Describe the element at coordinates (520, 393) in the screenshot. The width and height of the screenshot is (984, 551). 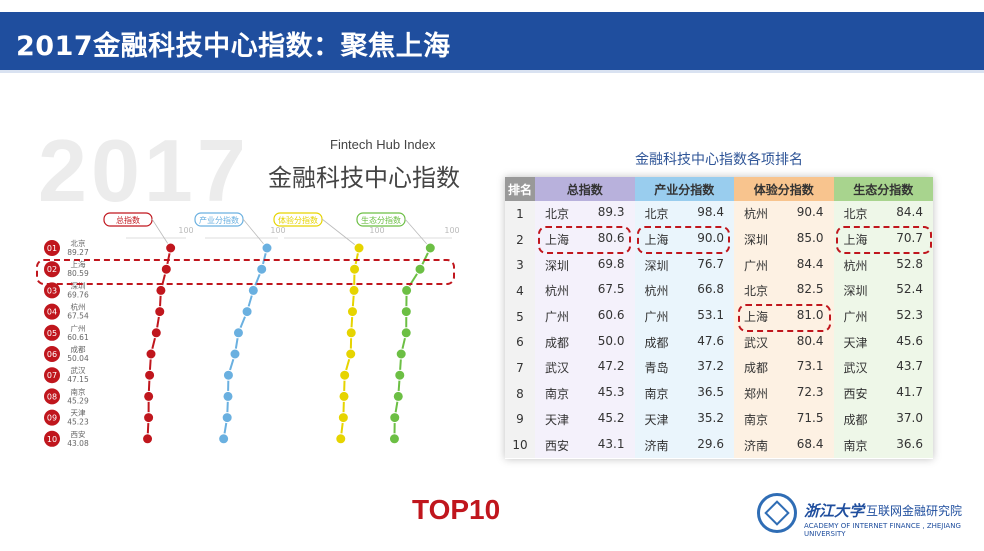
I see `rank-cell: 8` at that location.